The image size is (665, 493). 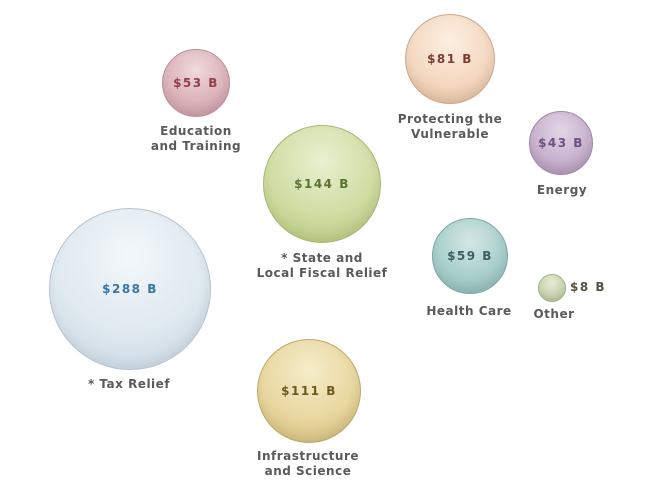 I want to click on bubble-energy: $43 B, so click(x=561, y=143).